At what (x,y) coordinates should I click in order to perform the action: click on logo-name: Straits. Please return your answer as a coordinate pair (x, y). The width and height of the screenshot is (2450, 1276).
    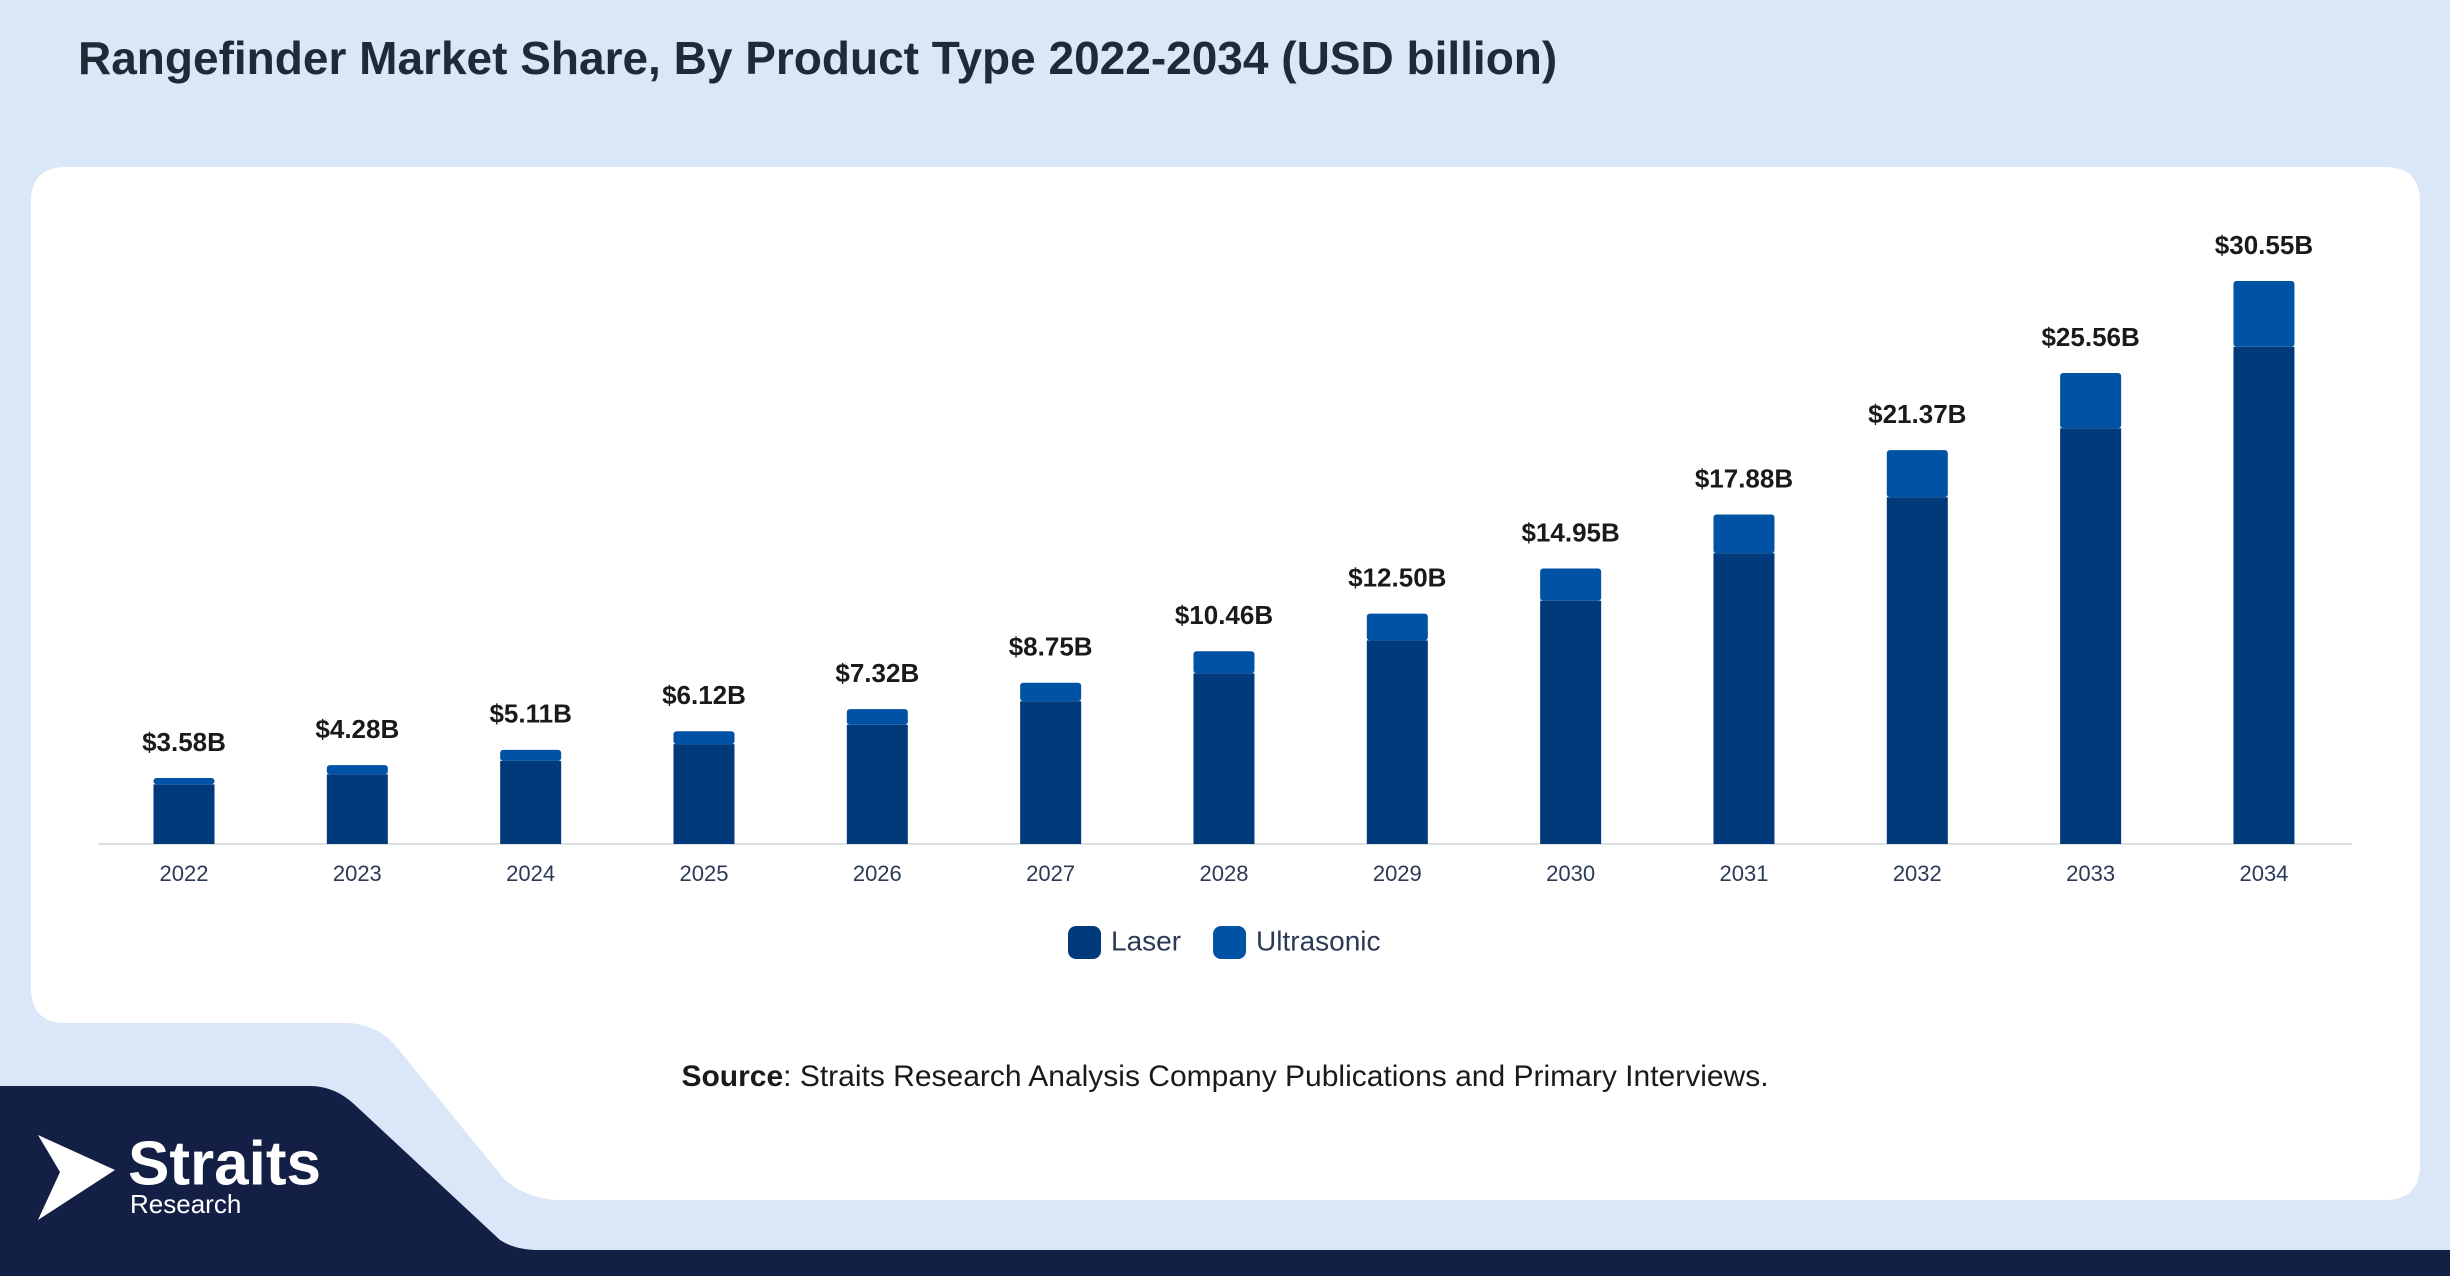
    Looking at the image, I should click on (224, 1163).